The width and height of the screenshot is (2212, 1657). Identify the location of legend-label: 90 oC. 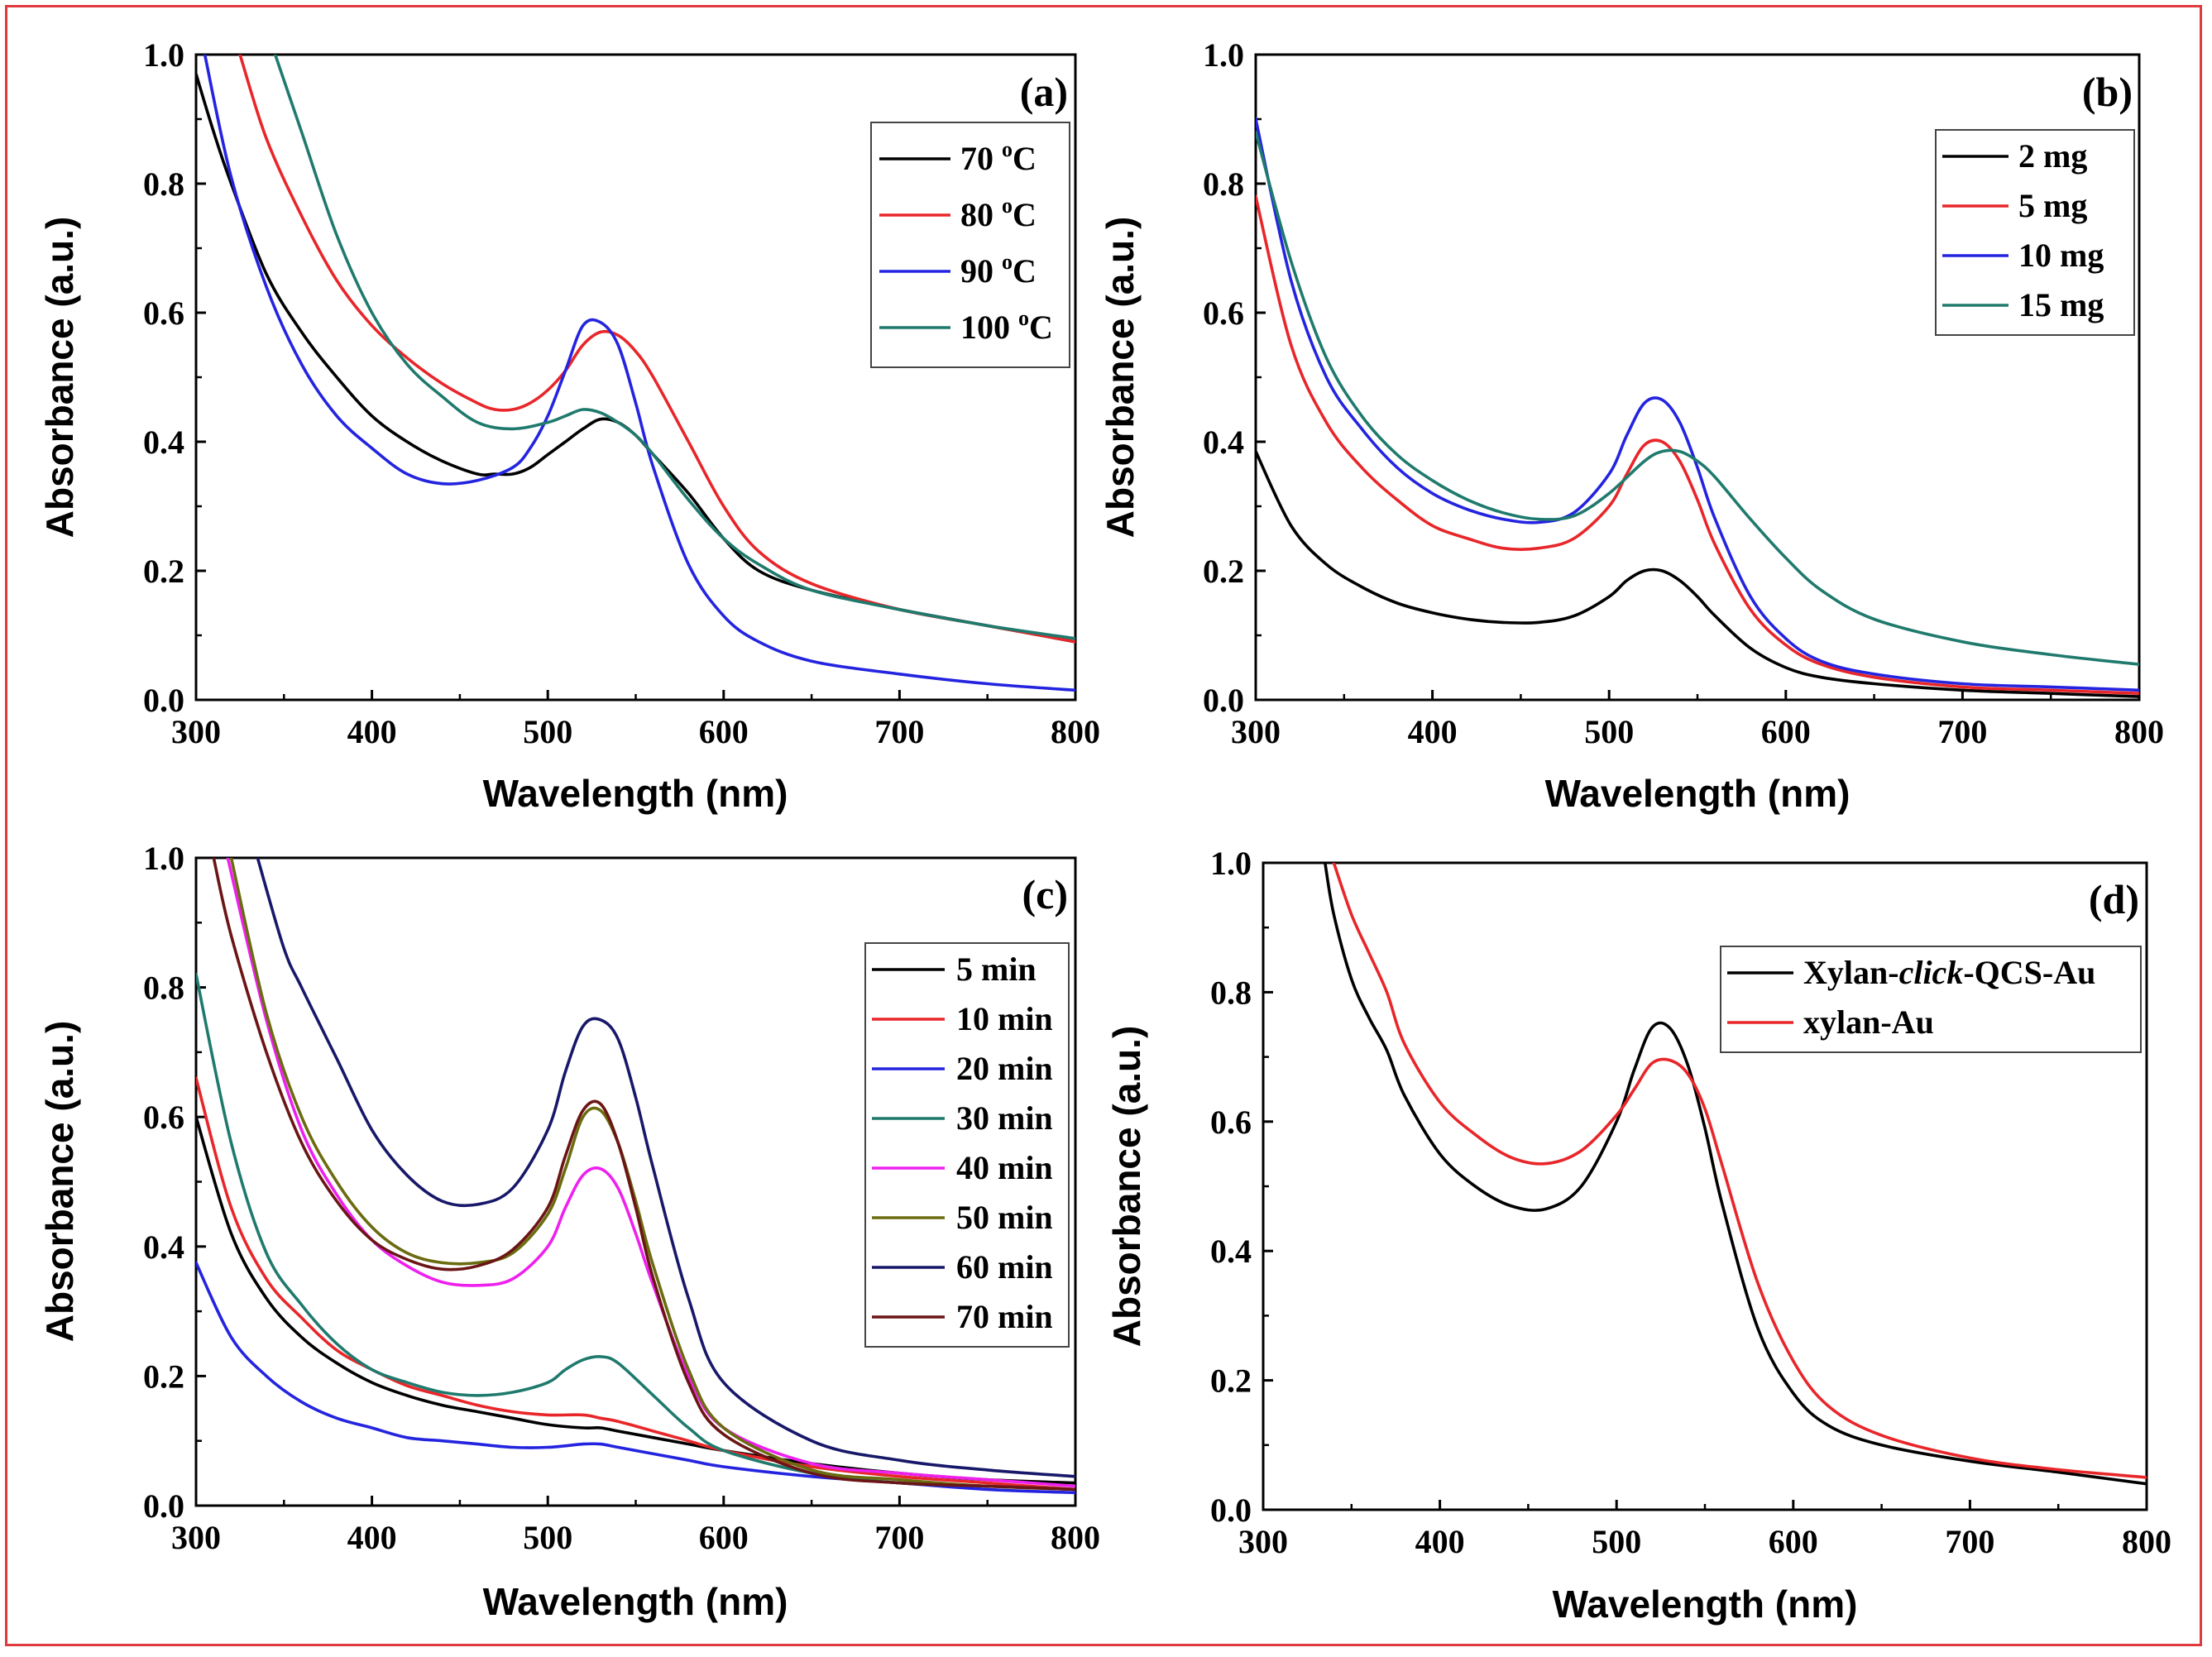
(998, 270).